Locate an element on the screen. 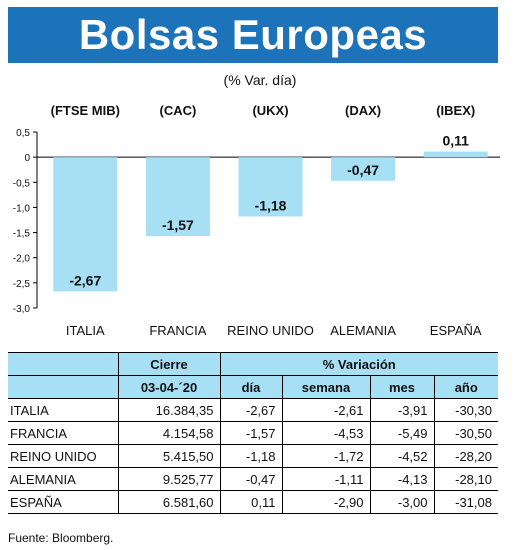 This screenshot has height=550, width=520. table-row: ESPAÑA 6.581,60 0,11 -2,90 -3,00 -31,08 is located at coordinates (253, 502).